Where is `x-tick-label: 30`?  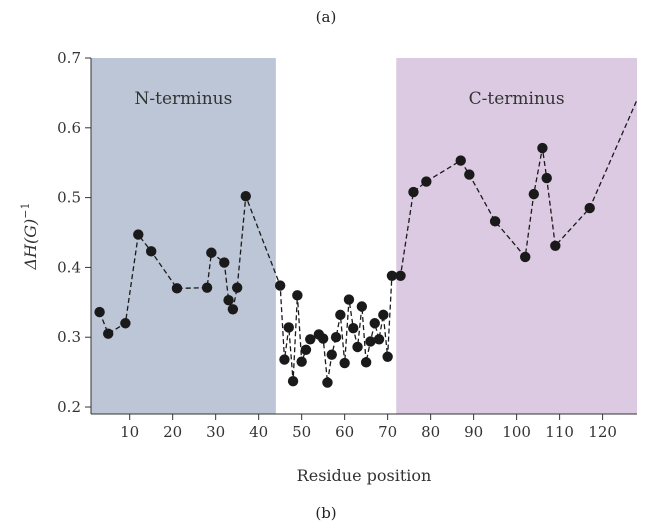
x-tick-label: 30 is located at coordinates (215, 432).